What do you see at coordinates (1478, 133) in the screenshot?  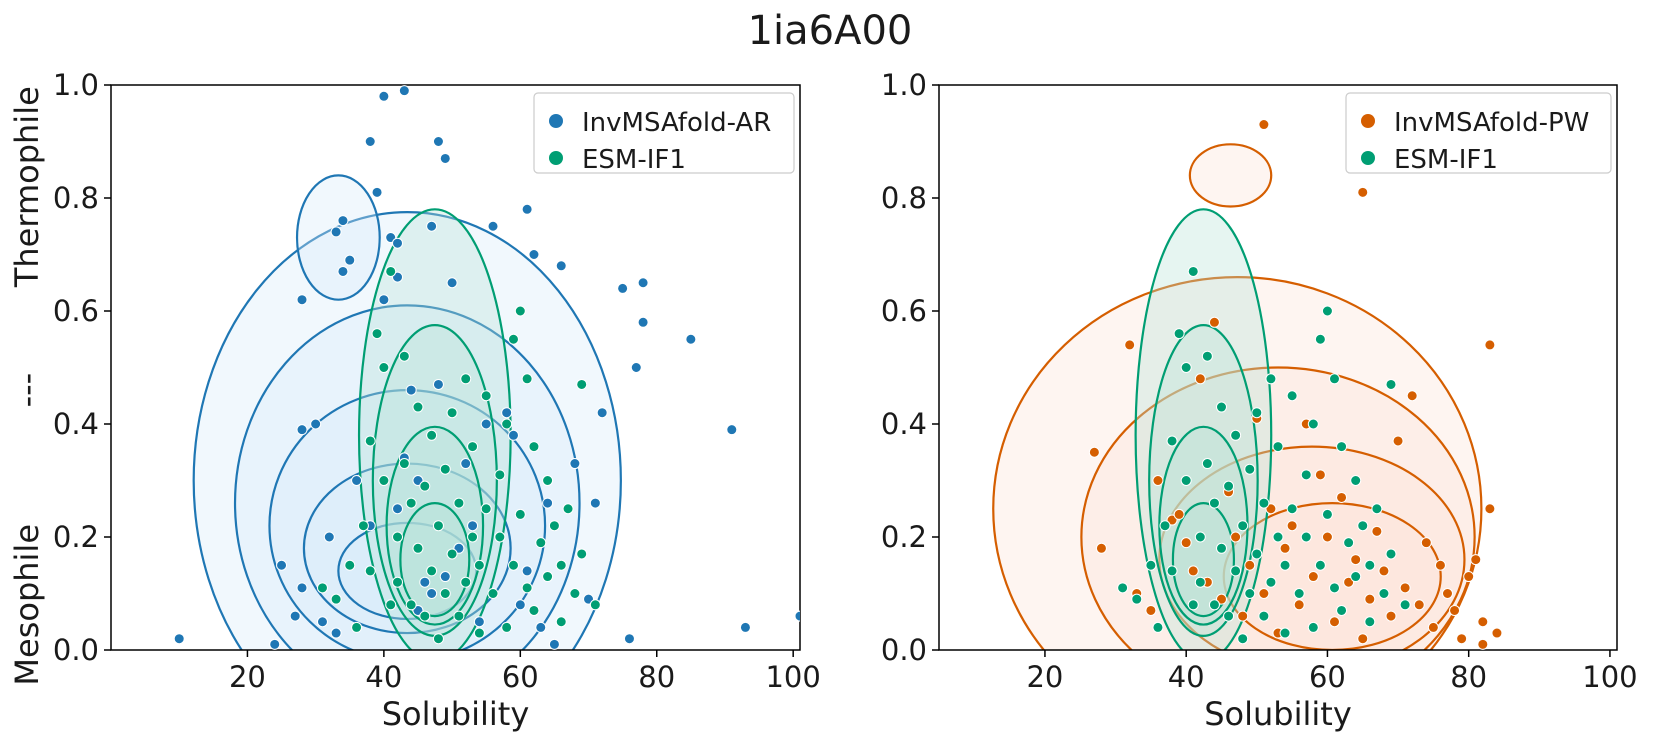 I see `legend-box` at bounding box center [1478, 133].